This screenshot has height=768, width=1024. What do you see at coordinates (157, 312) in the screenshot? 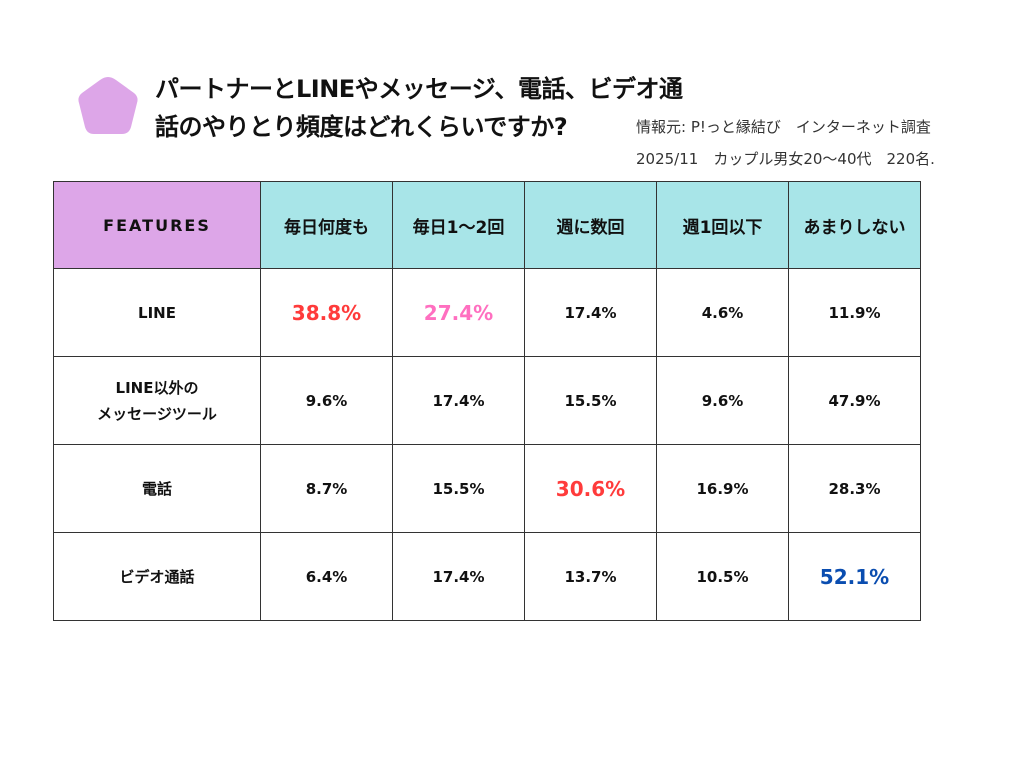
I see `row-label: LINE` at bounding box center [157, 312].